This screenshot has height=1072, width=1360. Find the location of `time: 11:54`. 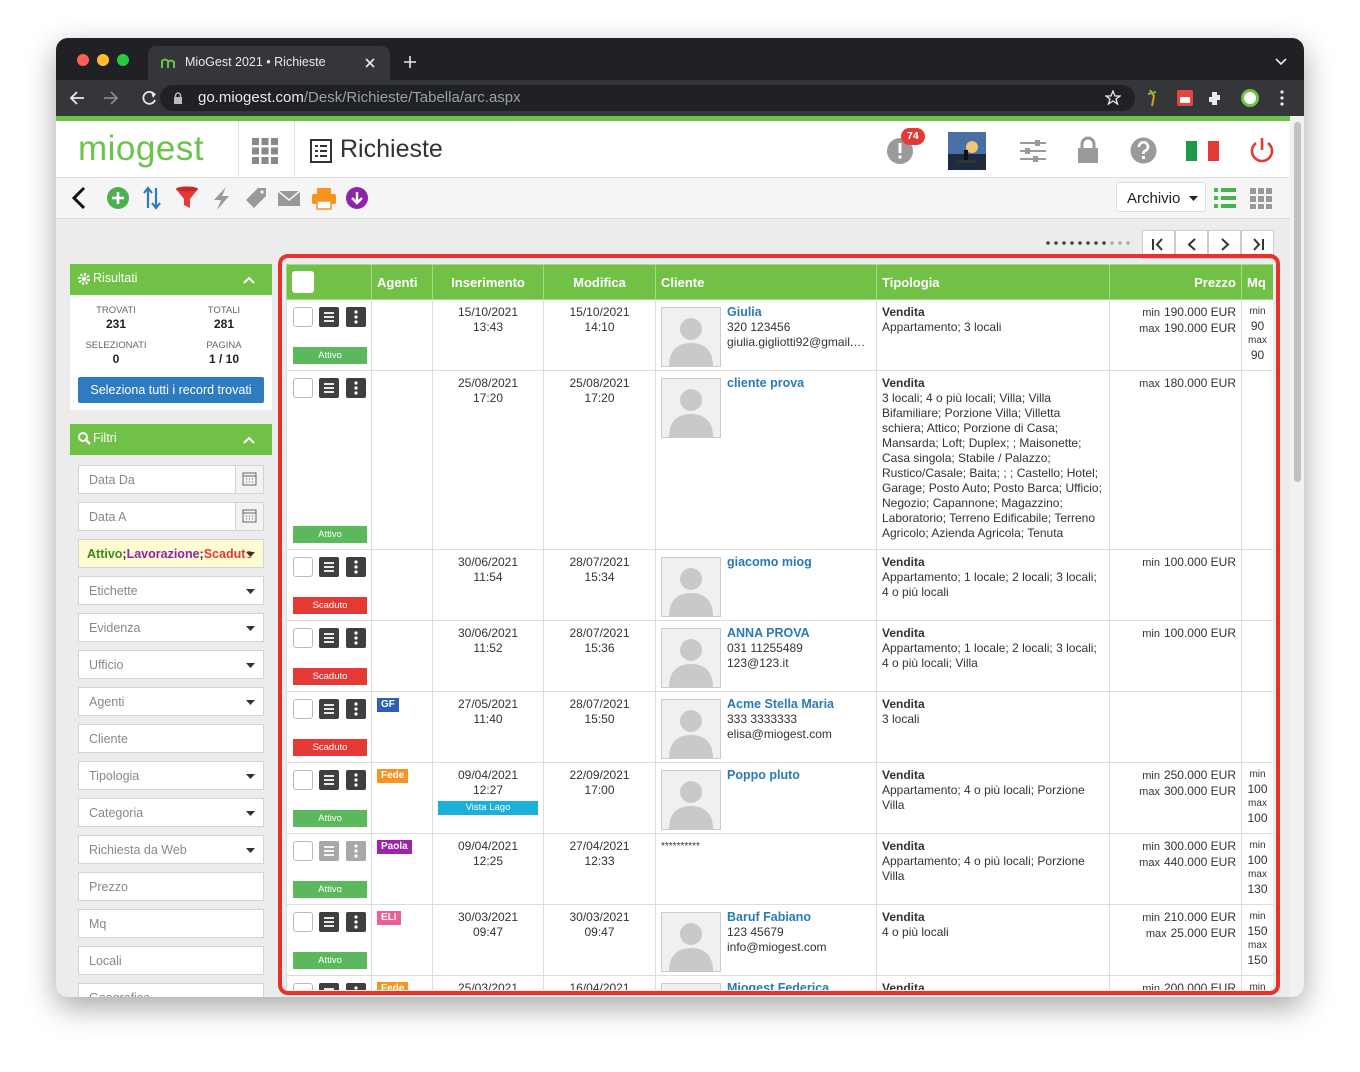

time: 11:54 is located at coordinates (488, 577).